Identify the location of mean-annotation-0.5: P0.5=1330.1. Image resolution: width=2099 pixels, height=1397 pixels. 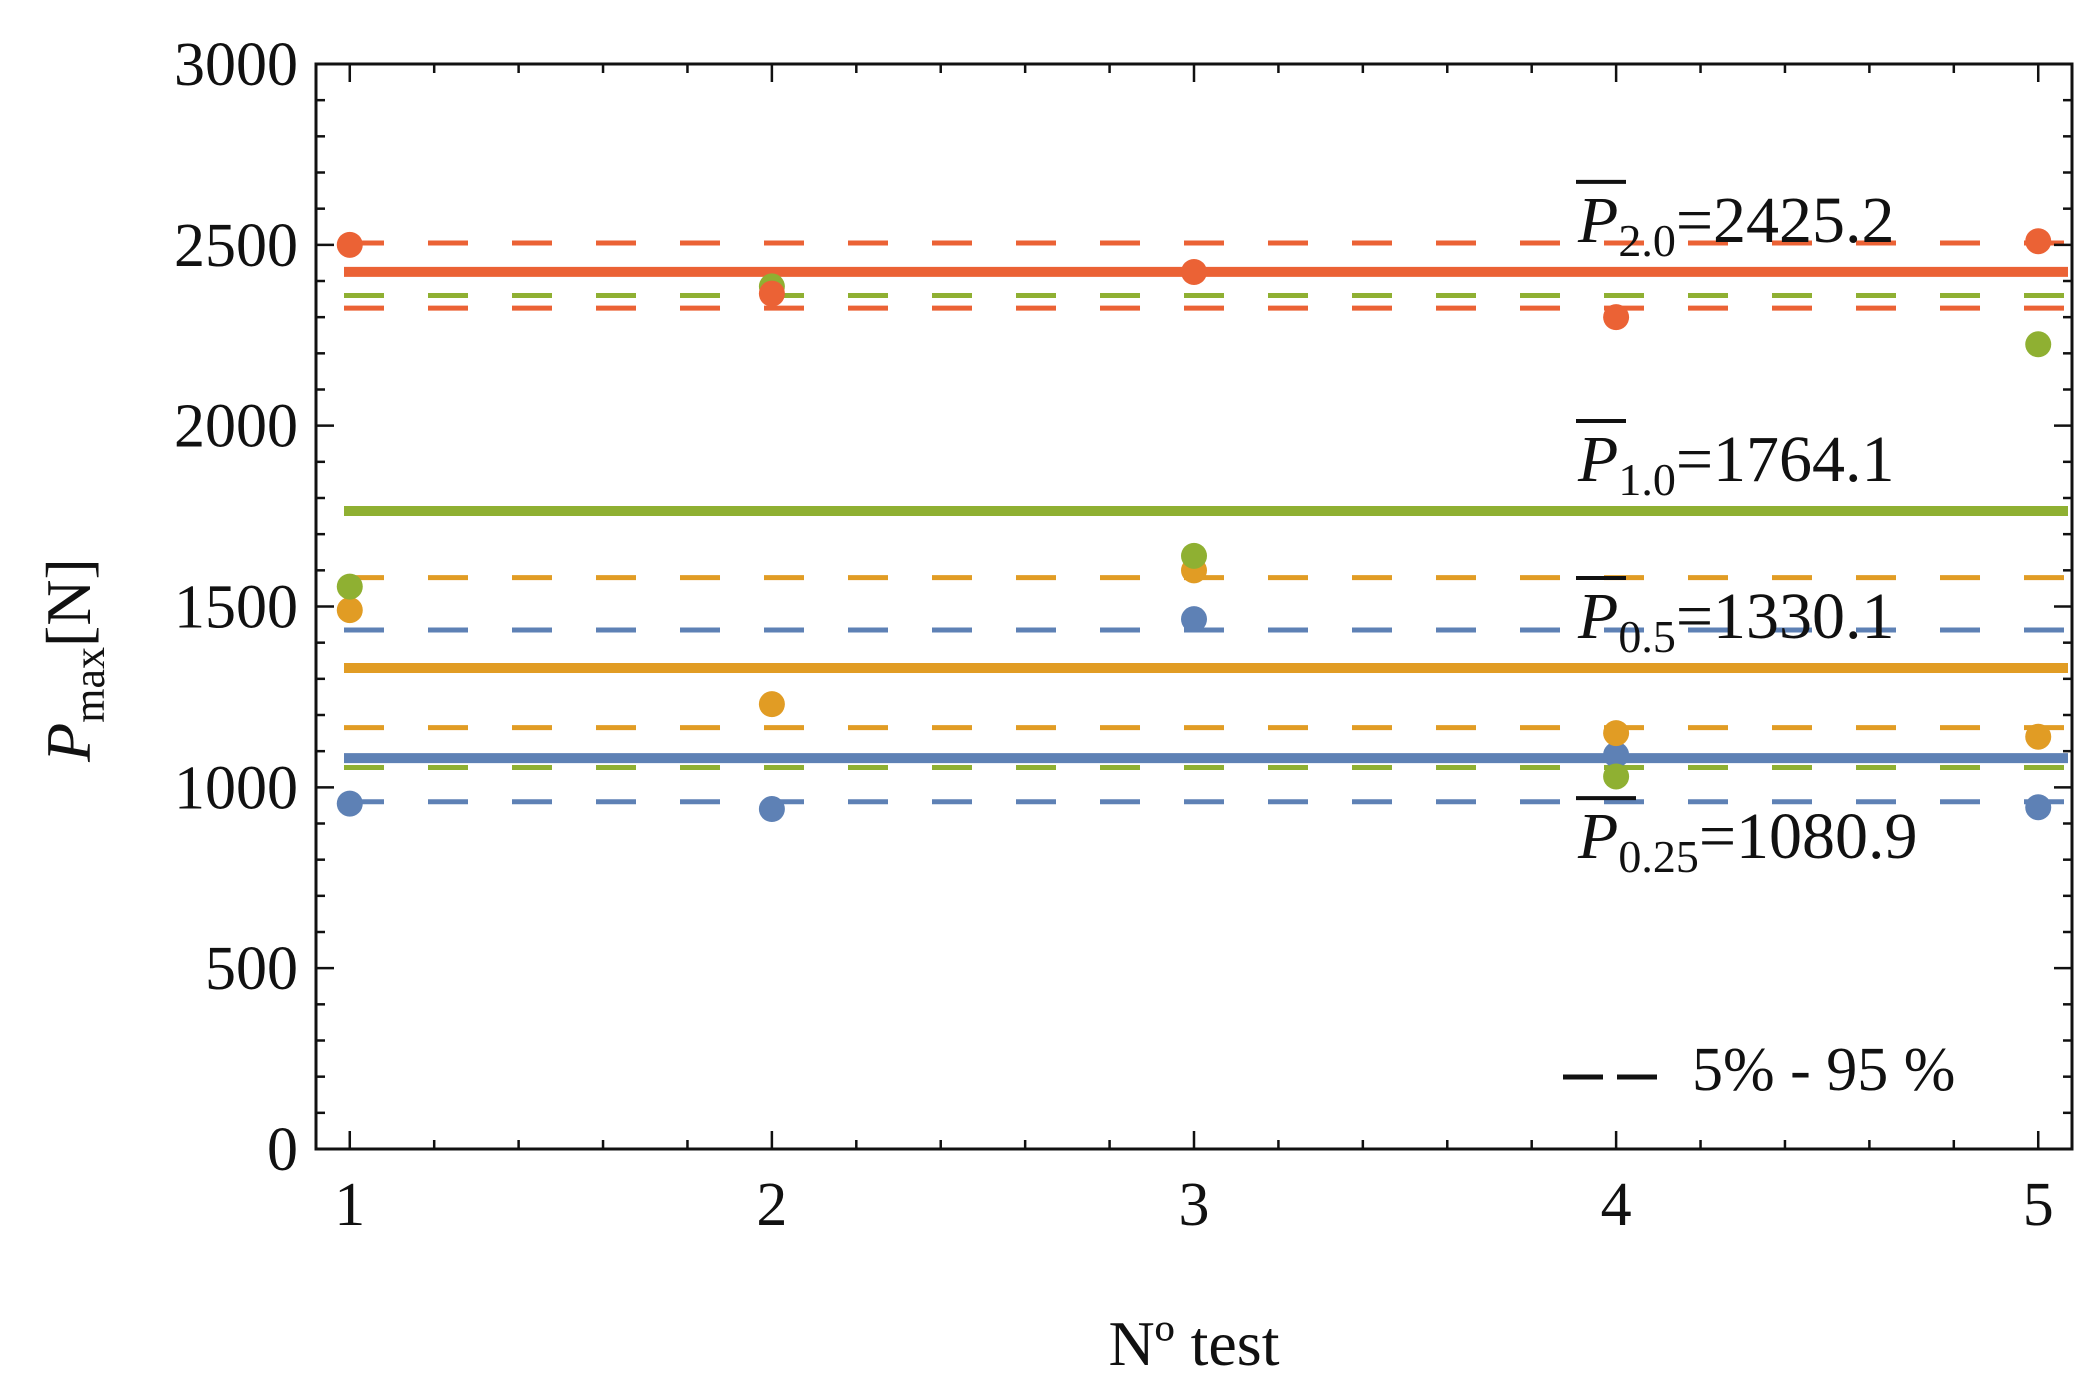
(1735, 618).